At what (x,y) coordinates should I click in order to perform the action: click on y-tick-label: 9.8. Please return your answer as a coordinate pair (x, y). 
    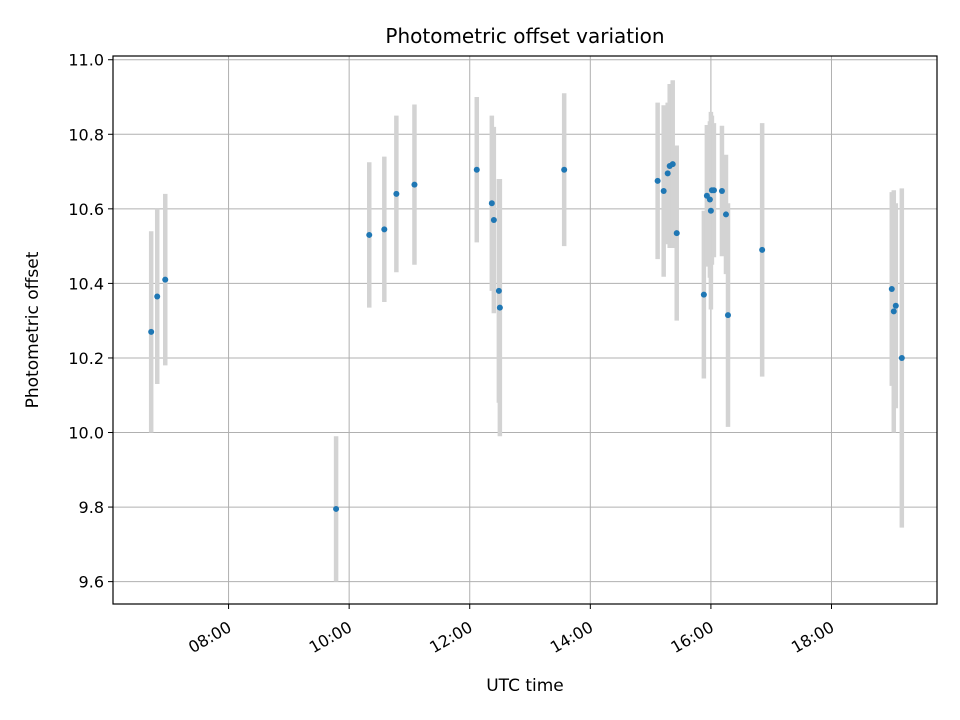
    Looking at the image, I should click on (91, 507).